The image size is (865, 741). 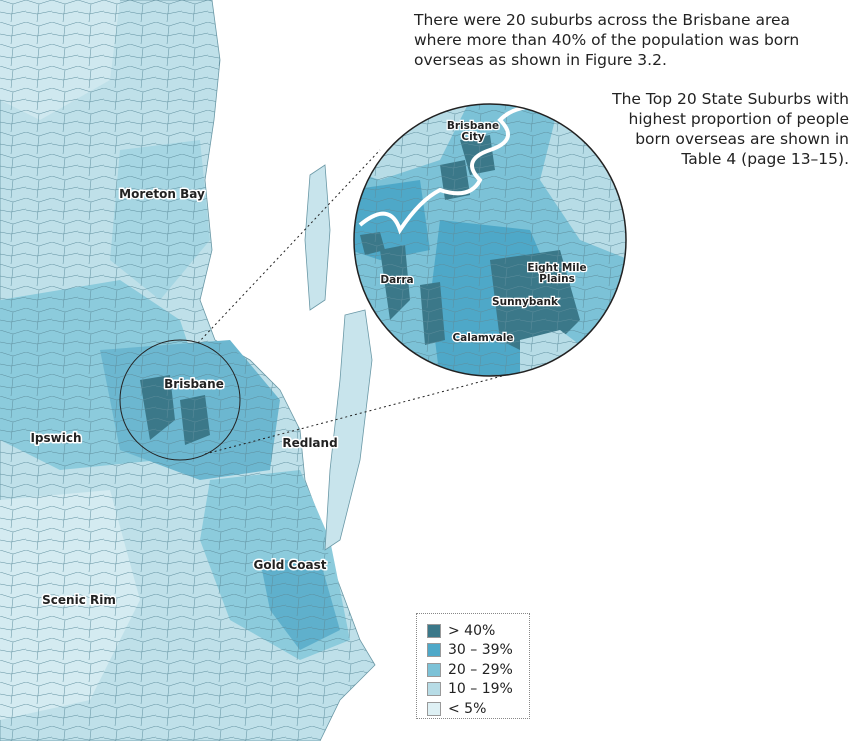 I want to click on inset-label: Sunnybank, so click(x=525, y=302).